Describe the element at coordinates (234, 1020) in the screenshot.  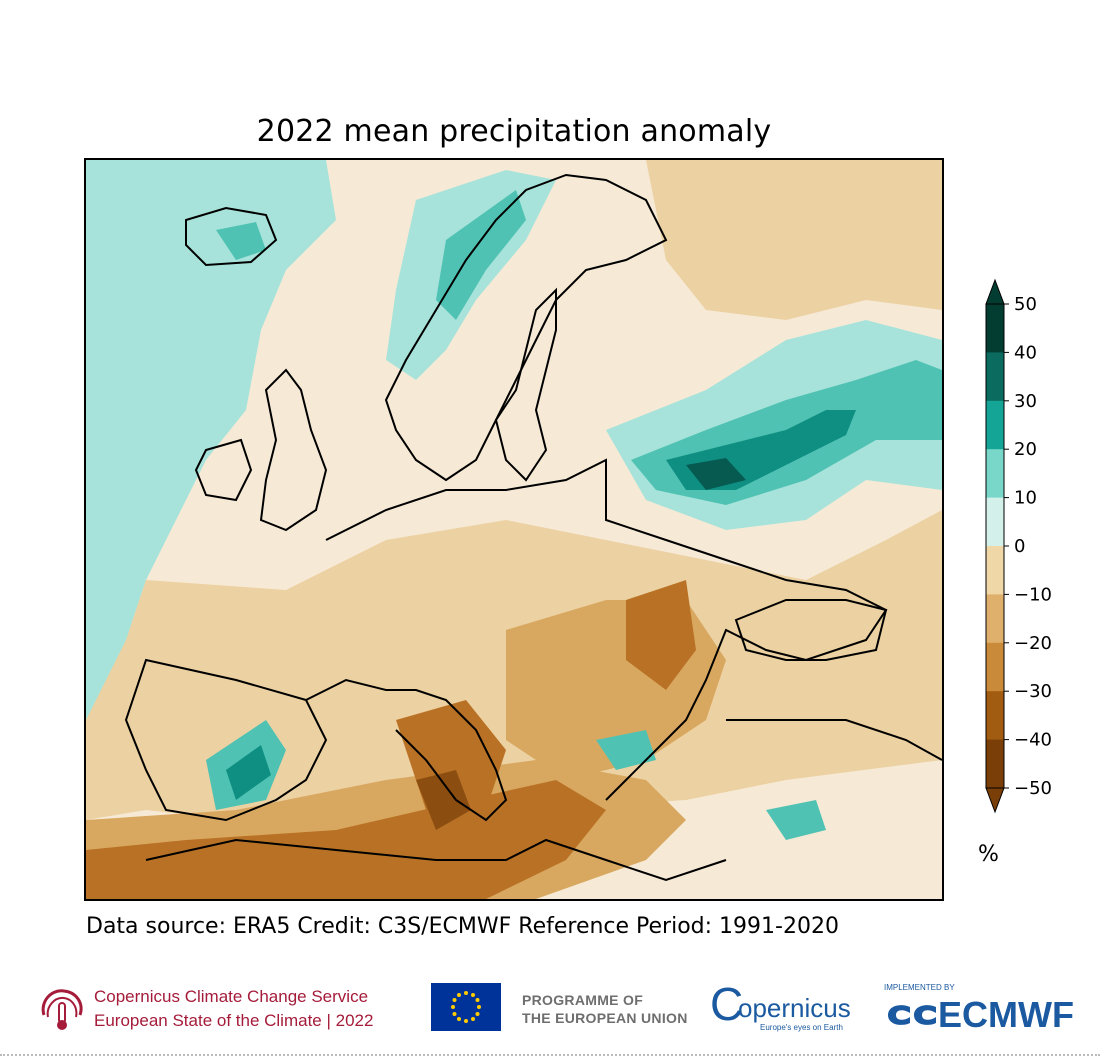
I see `c3s-subtitle: European State of the Climate | 2022` at that location.